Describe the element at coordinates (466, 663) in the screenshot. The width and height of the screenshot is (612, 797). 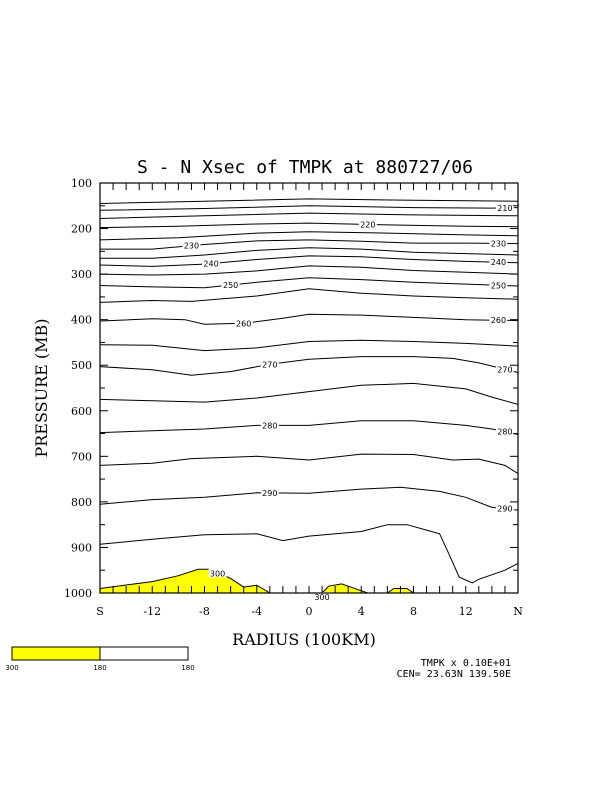
I see `scale-info: TMPK x 0.10E+01` at that location.